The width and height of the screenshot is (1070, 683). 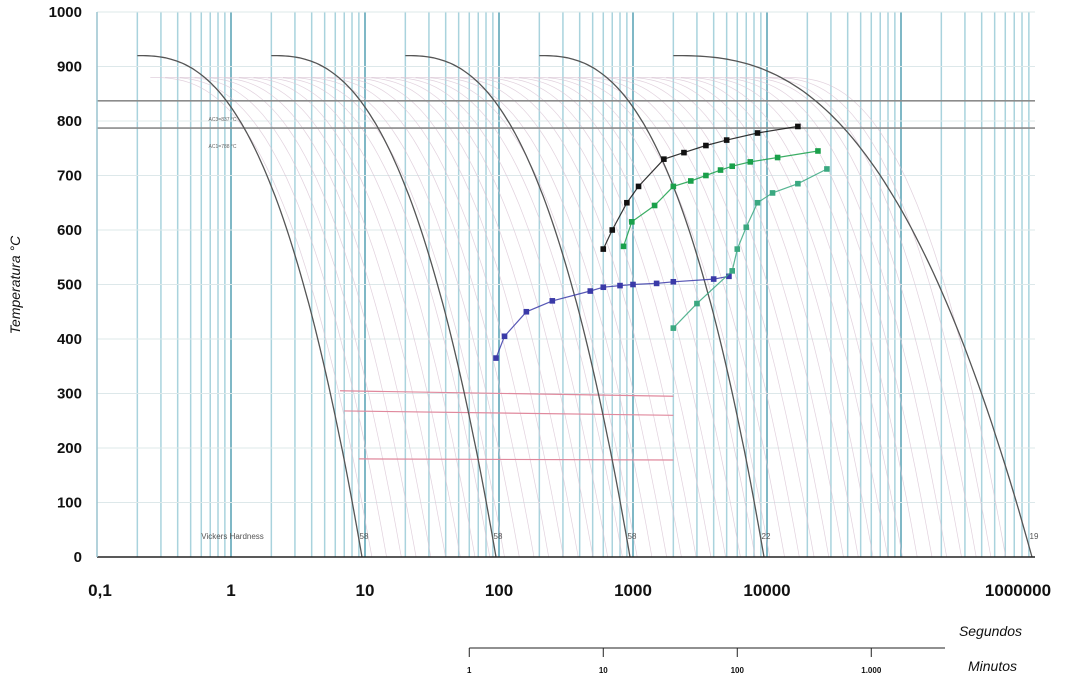 What do you see at coordinates (223, 120) in the screenshot?
I see `hline-label: AC3=837 °C` at bounding box center [223, 120].